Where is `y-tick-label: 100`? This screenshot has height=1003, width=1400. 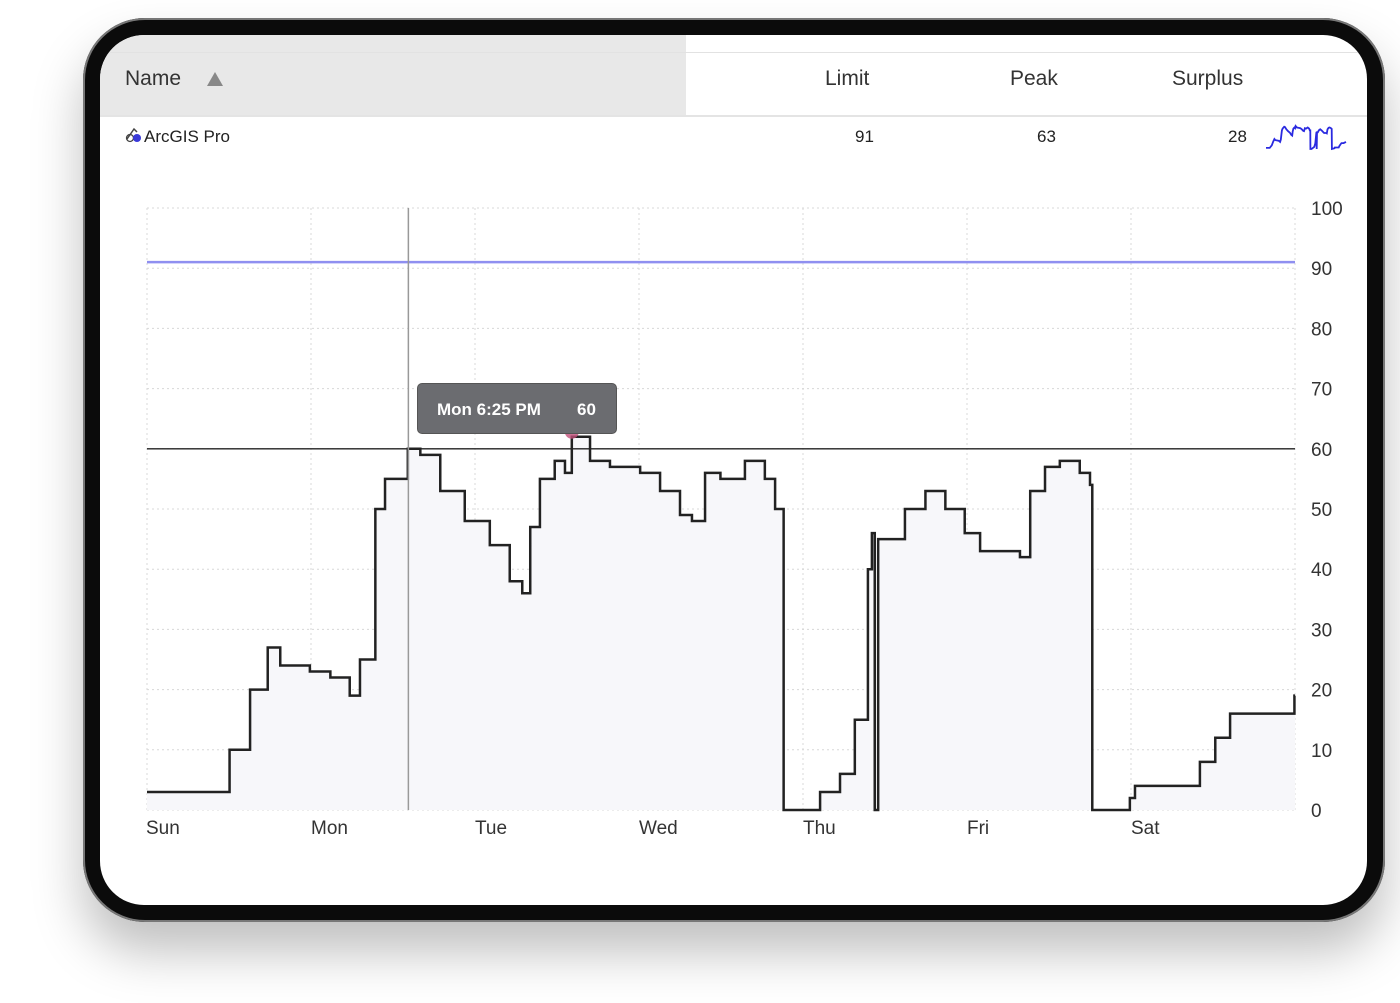 y-tick-label: 100 is located at coordinates (1327, 209).